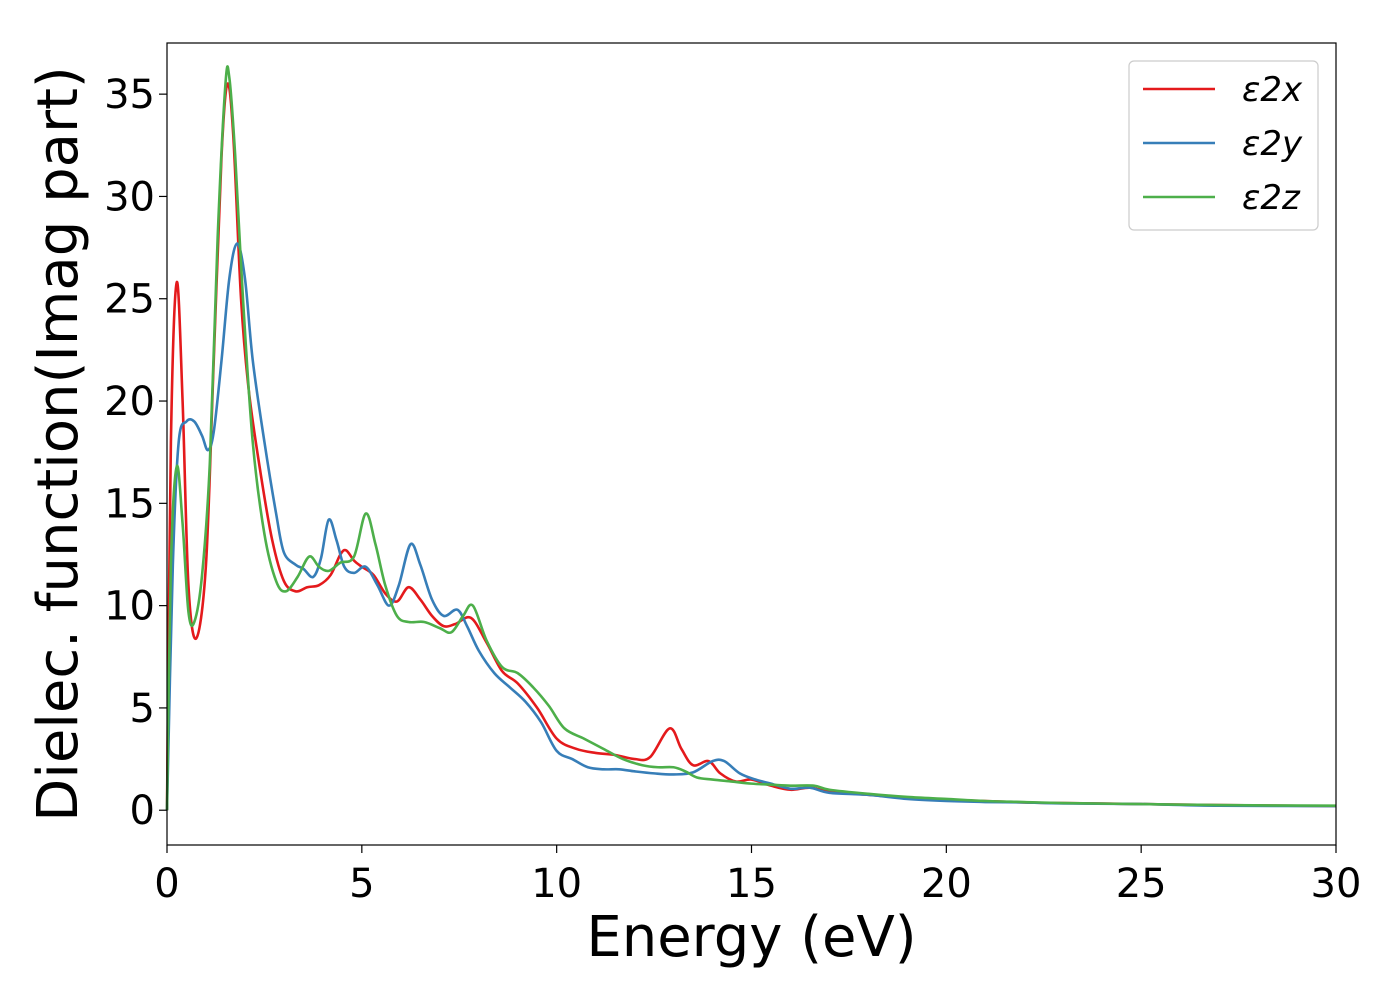 Image resolution: width=1400 pixels, height=1000 pixels. I want to click on legend: ε2x ε2y ε2z, so click(1223, 145).